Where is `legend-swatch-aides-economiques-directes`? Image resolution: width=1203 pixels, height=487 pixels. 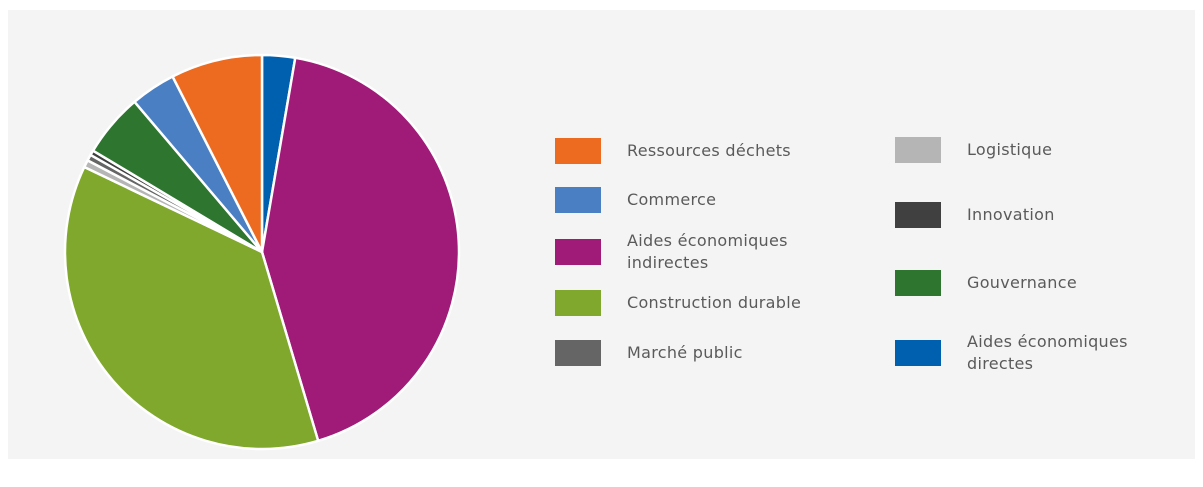
legend-swatch-aides-economiques-directes is located at coordinates (918, 353).